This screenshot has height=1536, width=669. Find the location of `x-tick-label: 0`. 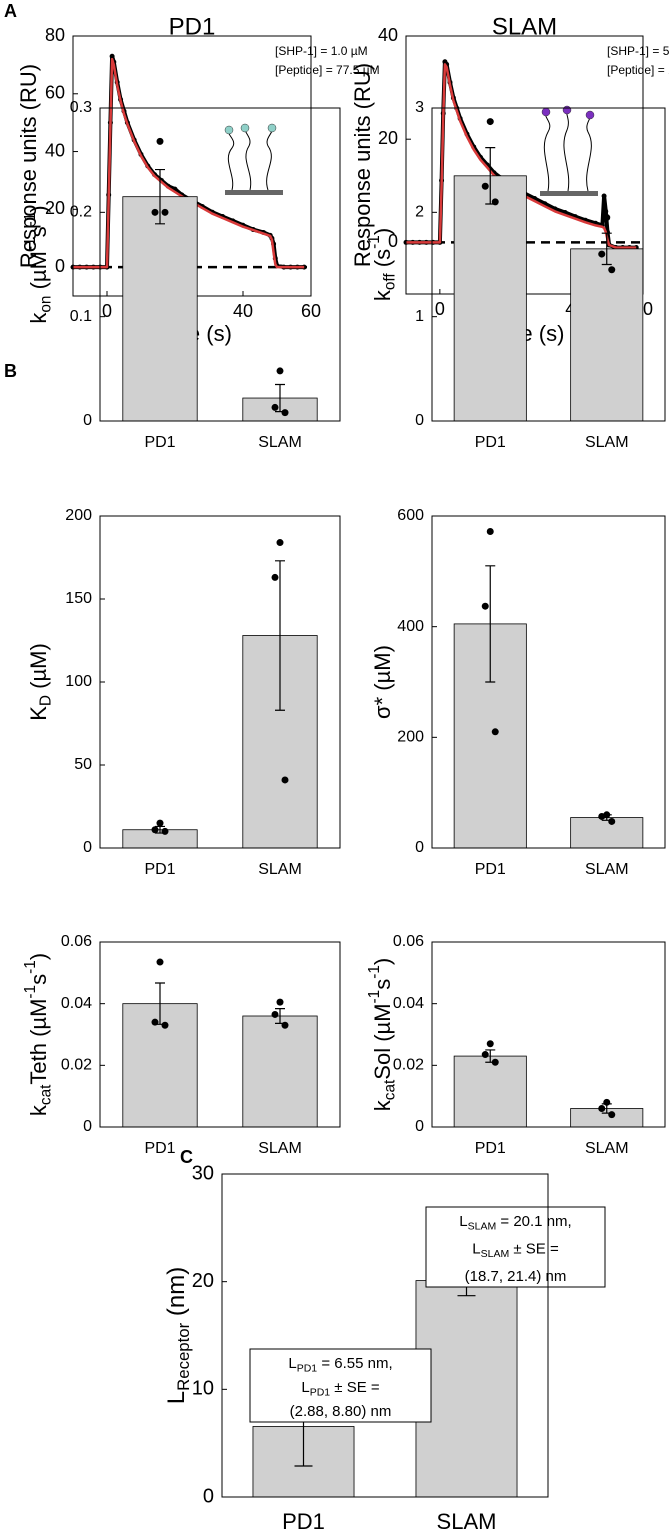

x-tick-label: 0 is located at coordinates (107, 311).